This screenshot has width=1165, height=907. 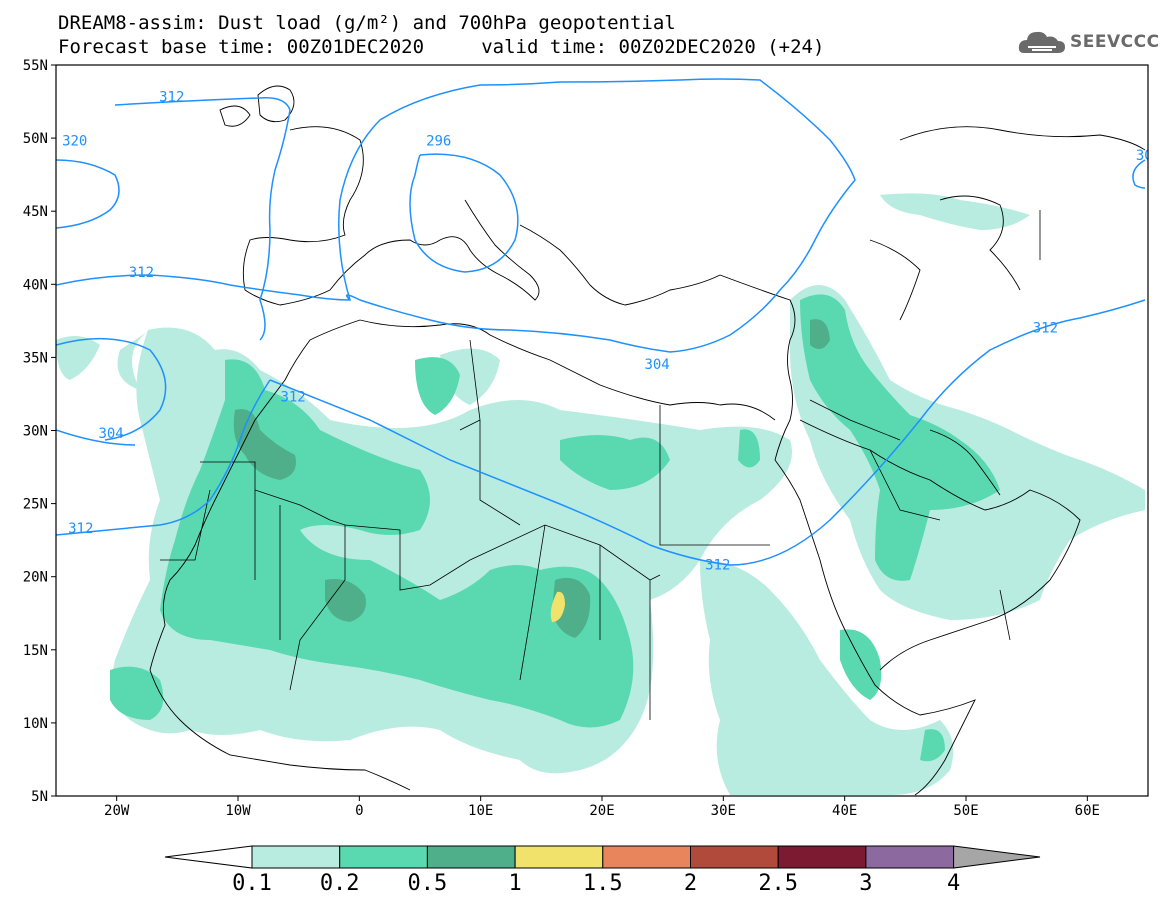 I want to click on lon-label: 0, so click(x=359, y=811).